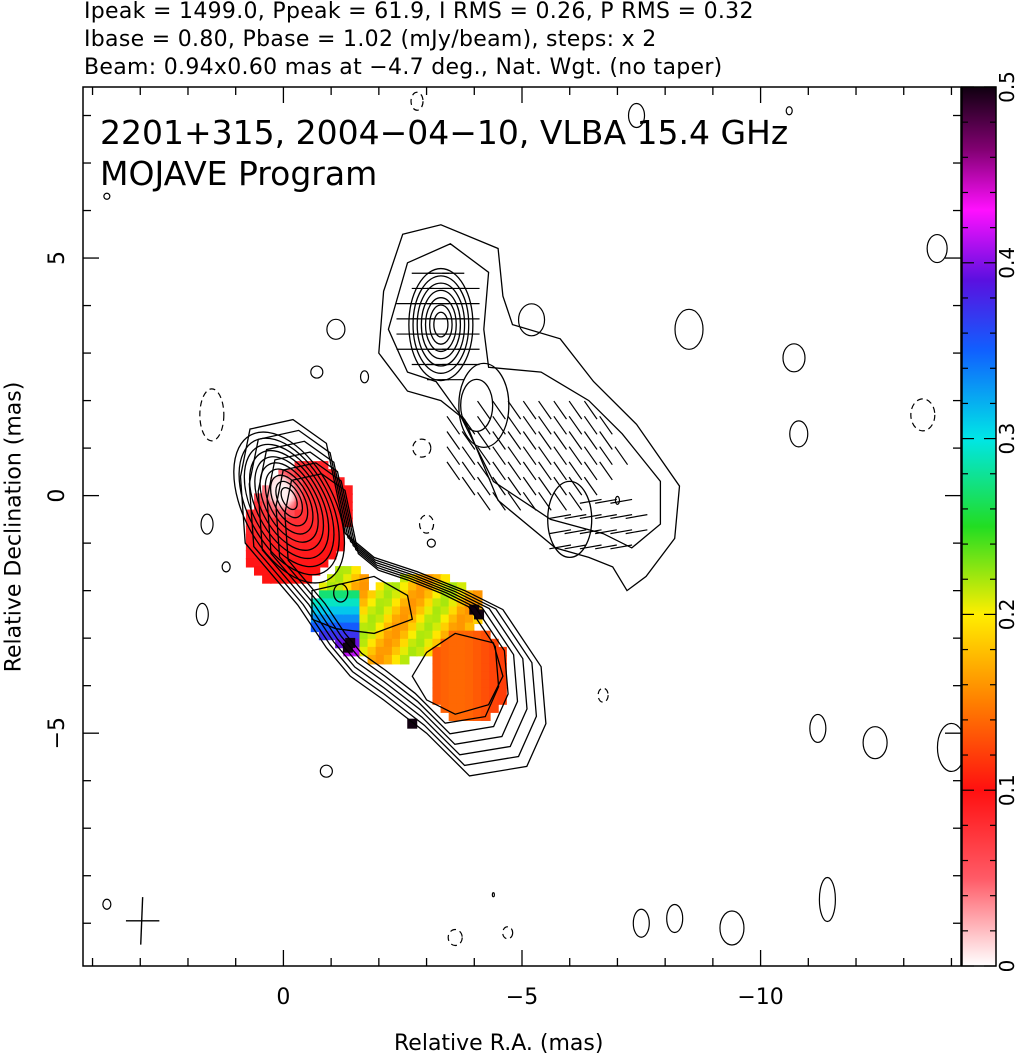 The image size is (1022, 1061). Describe the element at coordinates (14, 527) in the screenshot. I see `y-axis-title: Relative Declination (mas)` at that location.